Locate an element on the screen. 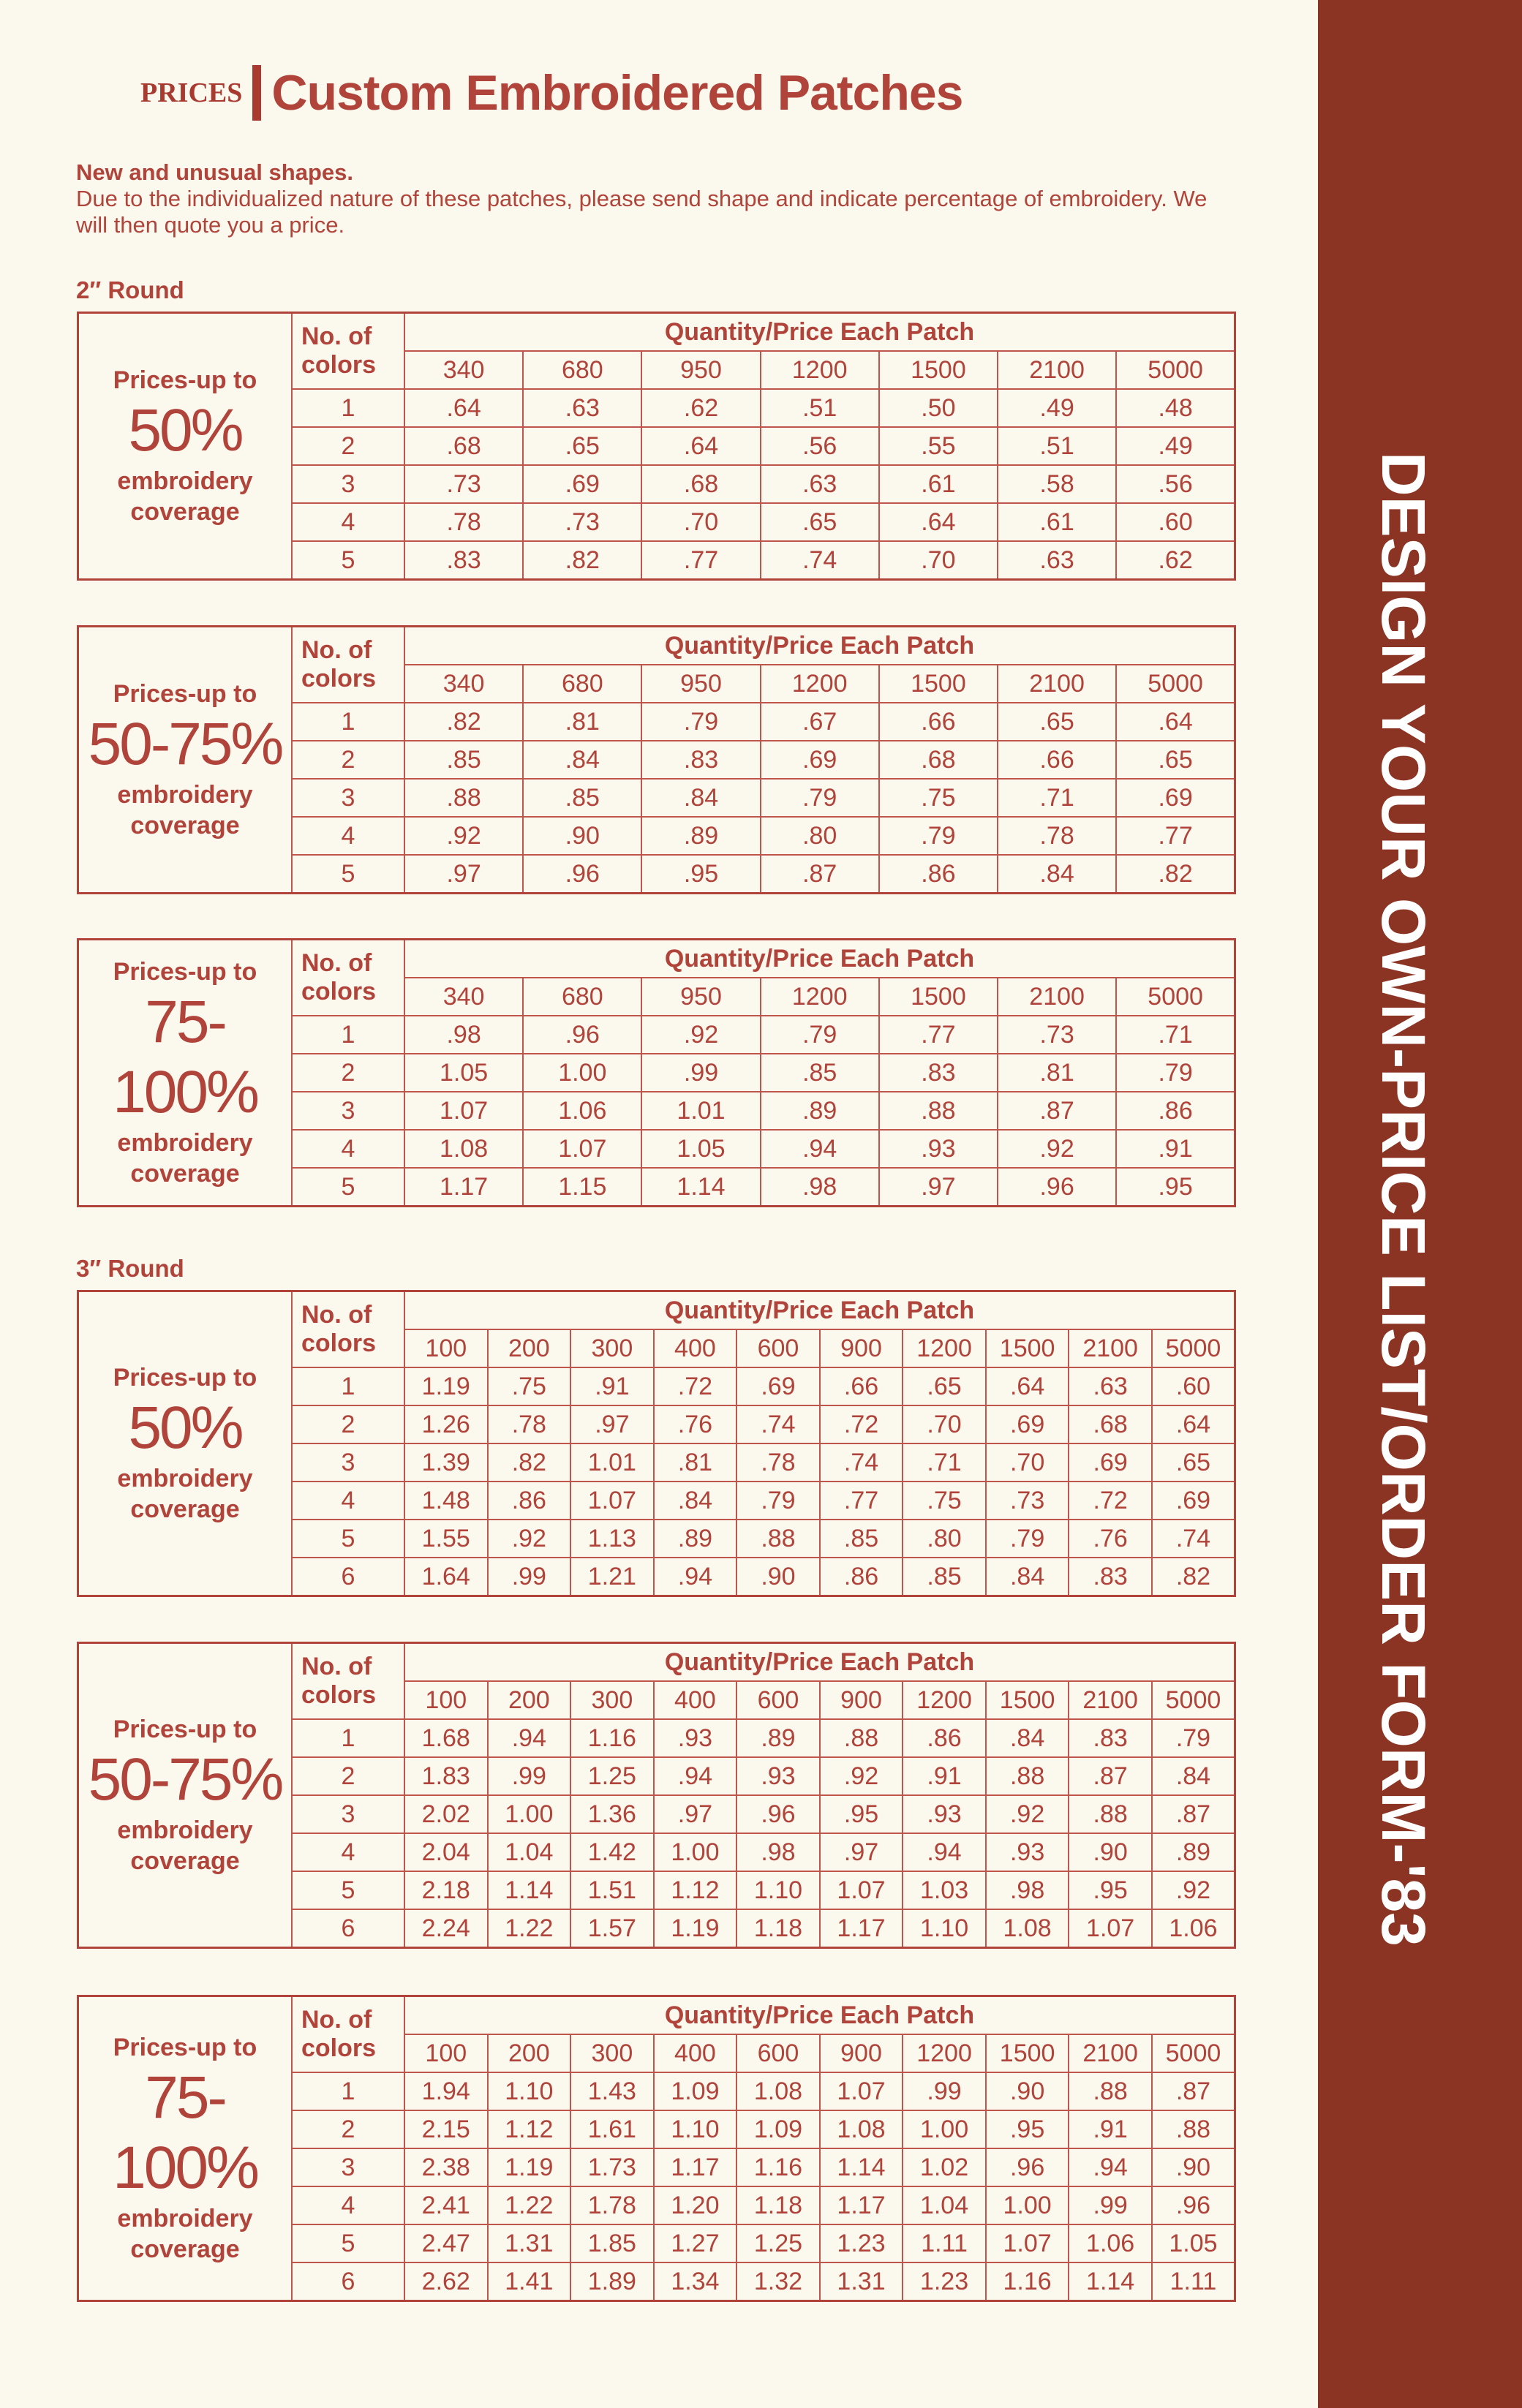  price-cell: 1.32 is located at coordinates (779, 2282).